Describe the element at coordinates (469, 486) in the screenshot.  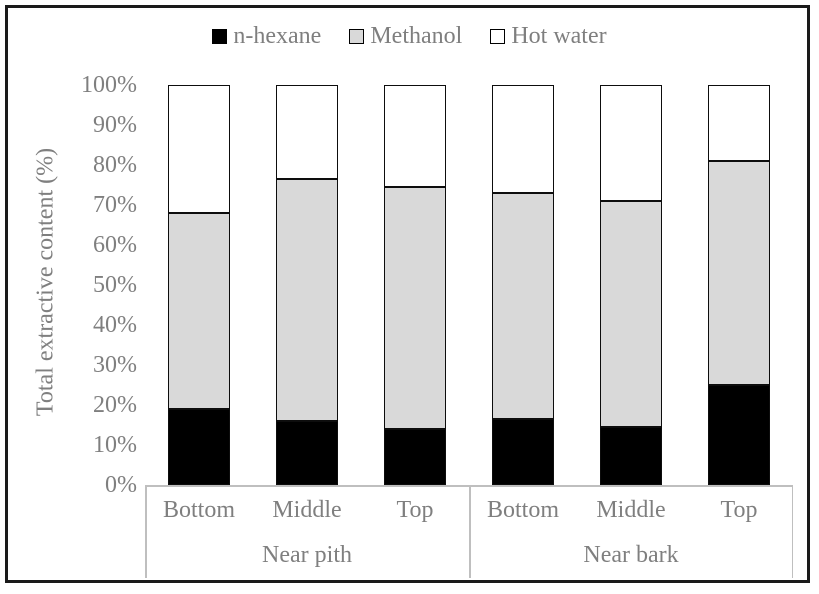
I see `x-axis-line` at that location.